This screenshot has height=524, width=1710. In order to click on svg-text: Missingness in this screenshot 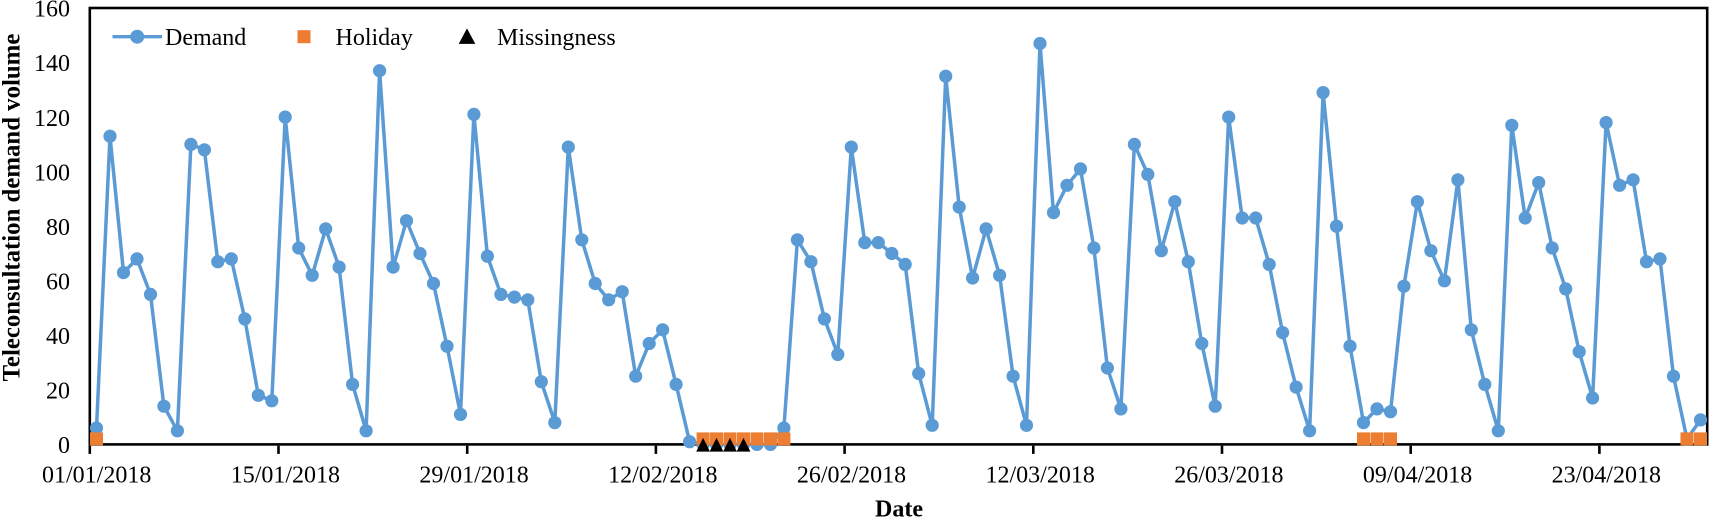, I will do `click(556, 38)`.